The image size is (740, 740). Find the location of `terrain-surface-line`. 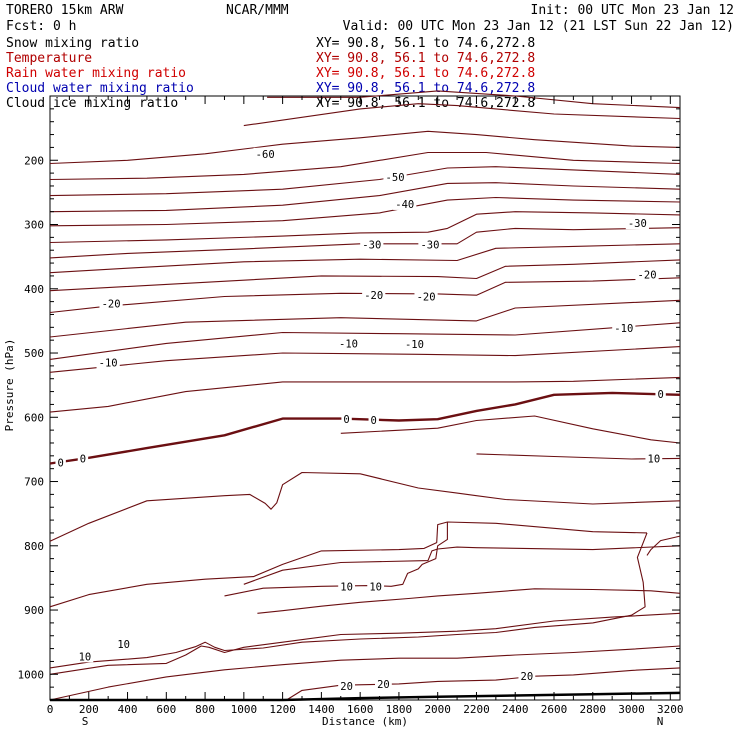

terrain-surface-line is located at coordinates (365, 696).